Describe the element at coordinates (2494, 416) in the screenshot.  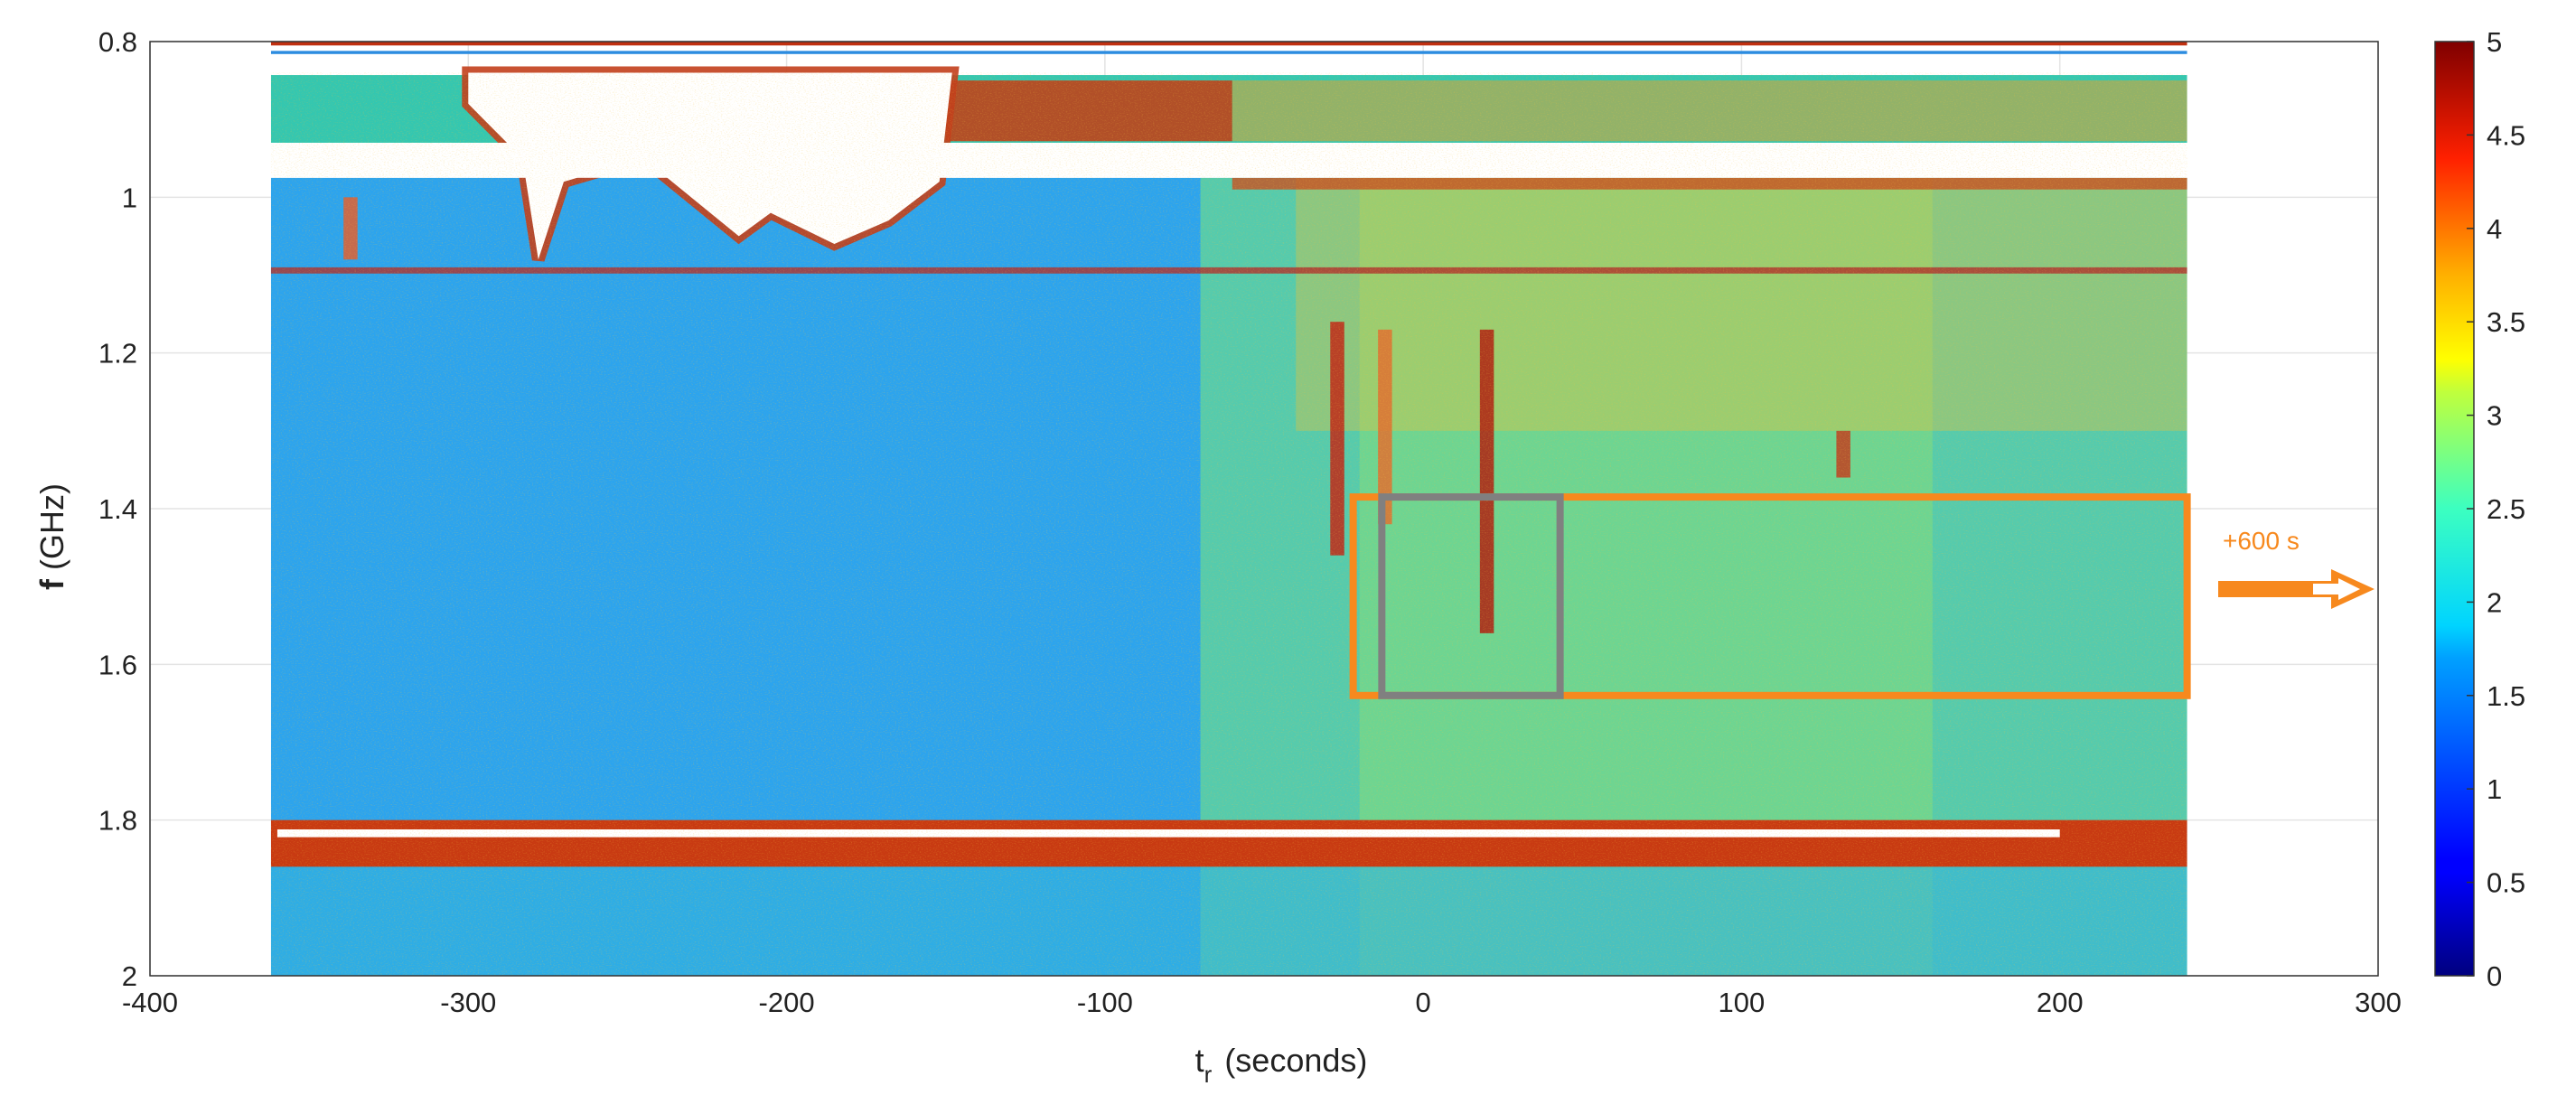
I see `colorbar-tick-label: 3` at that location.